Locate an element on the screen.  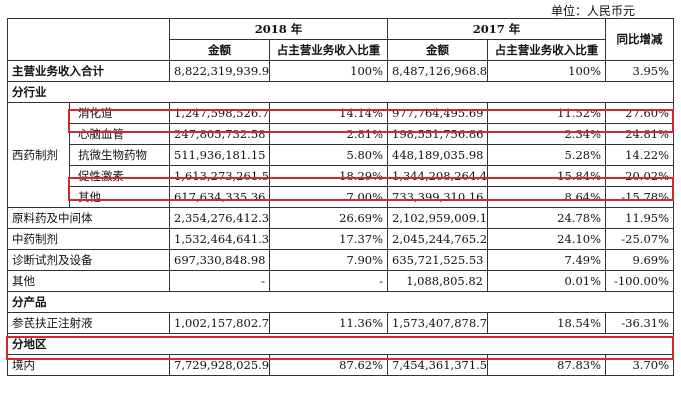
cell-pct2017: 11.52% is located at coordinates (547, 113).